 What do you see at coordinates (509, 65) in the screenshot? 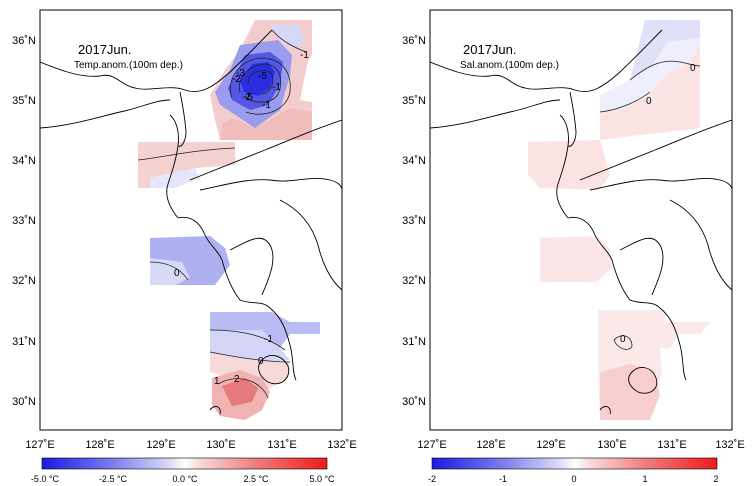
I see `panel-subtitle-right: Sal.anom.(100m dep.)` at bounding box center [509, 65].